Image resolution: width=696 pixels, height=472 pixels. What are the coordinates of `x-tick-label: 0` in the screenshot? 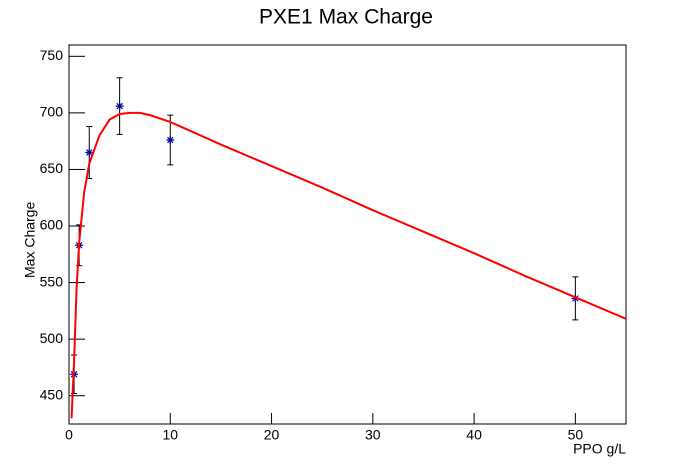 It's located at (69, 435).